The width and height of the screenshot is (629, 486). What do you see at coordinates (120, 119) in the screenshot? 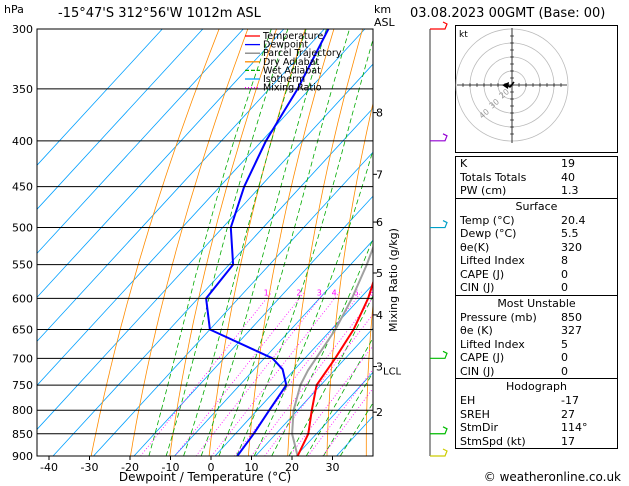
I see `isotherm-line` at bounding box center [120, 119].